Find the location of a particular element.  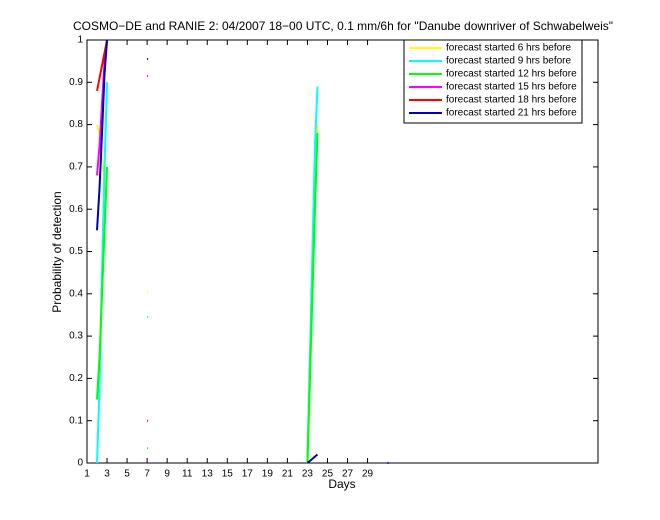

y-tick-label: 1 is located at coordinates (80, 40).